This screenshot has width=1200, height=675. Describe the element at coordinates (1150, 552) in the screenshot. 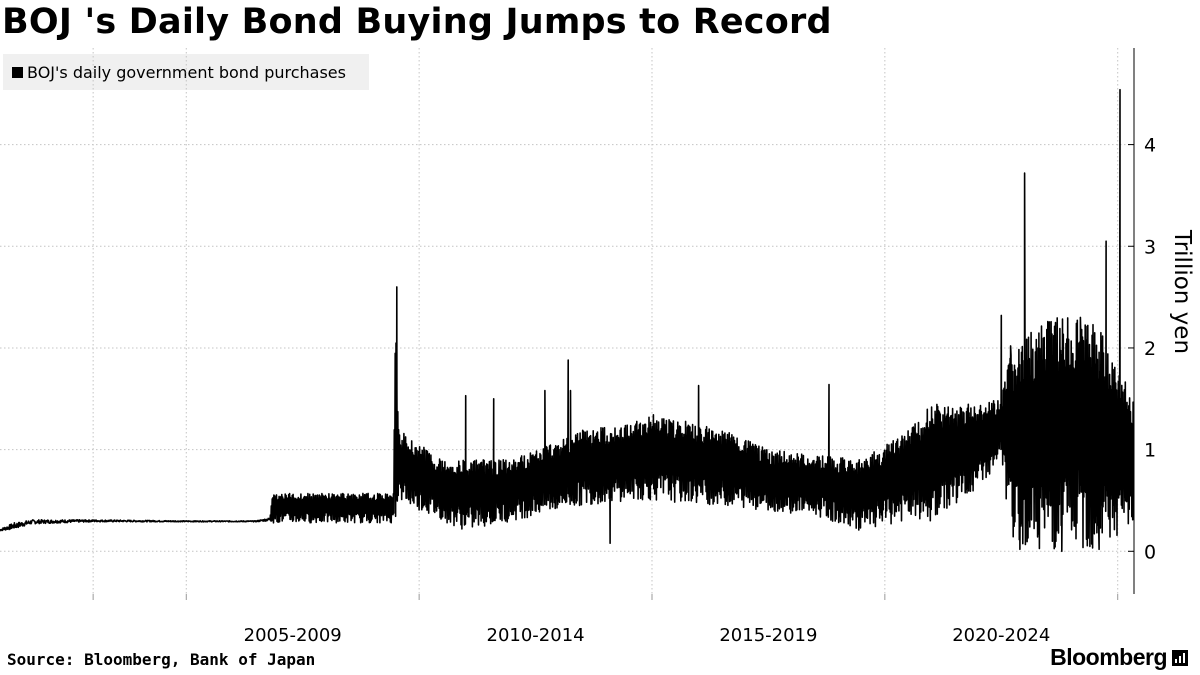

I see `y-tick-label: 0` at that location.